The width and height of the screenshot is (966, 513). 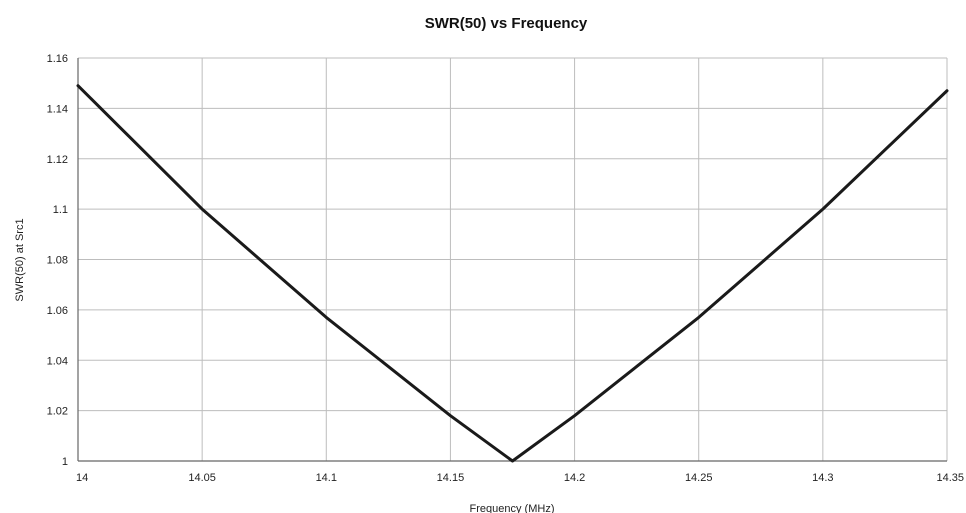 I want to click on y-tick-label: 1.12, so click(x=57, y=160).